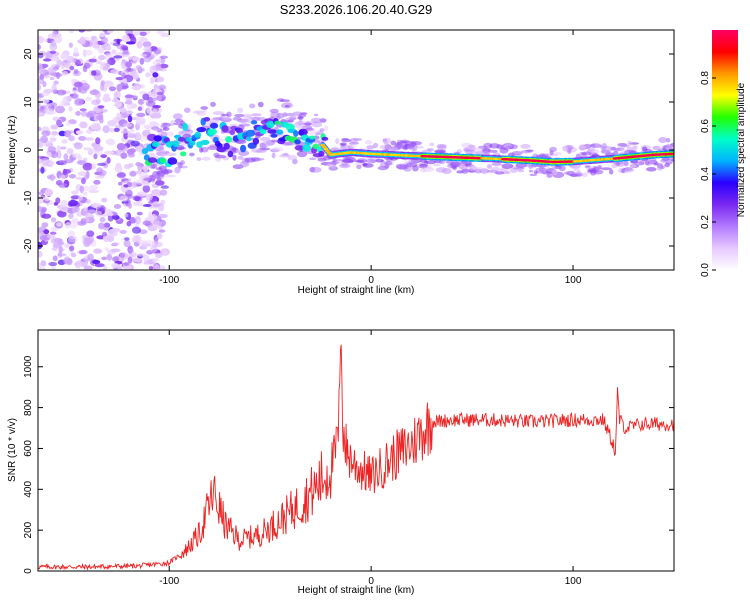 The image size is (750, 600). Describe the element at coordinates (573, 280) in the screenshot. I see `x-tick-label: 100` at that location.